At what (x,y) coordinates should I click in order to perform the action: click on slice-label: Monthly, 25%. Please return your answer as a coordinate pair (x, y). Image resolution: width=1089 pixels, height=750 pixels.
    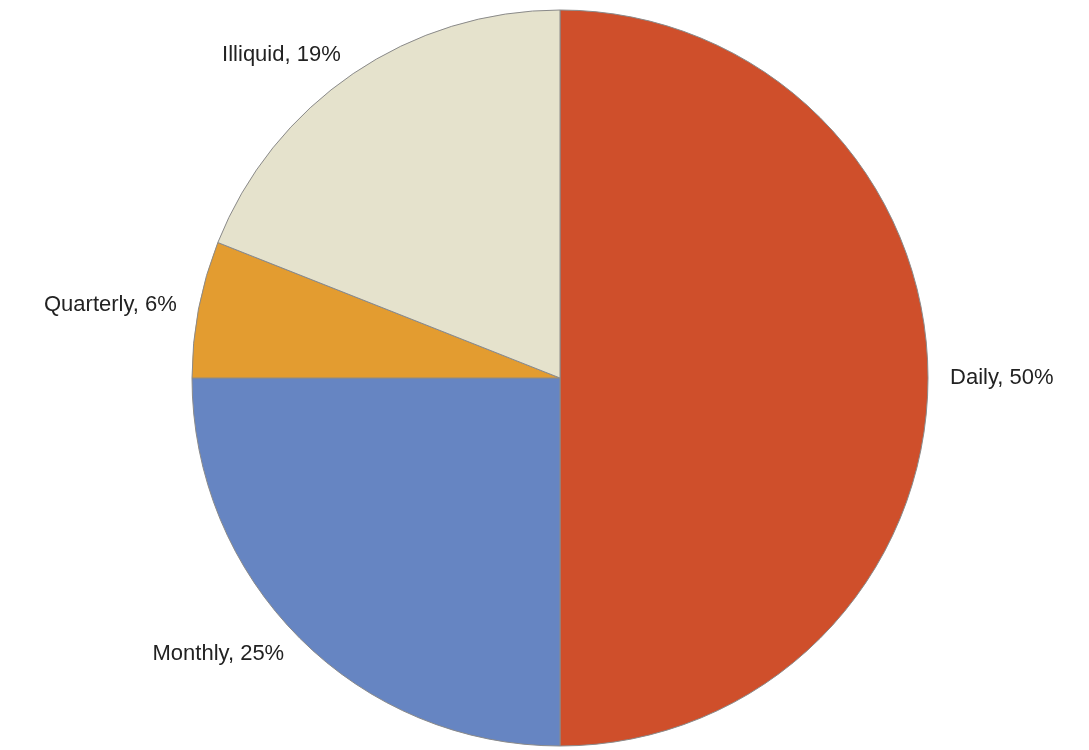
    Looking at the image, I should click on (218, 652).